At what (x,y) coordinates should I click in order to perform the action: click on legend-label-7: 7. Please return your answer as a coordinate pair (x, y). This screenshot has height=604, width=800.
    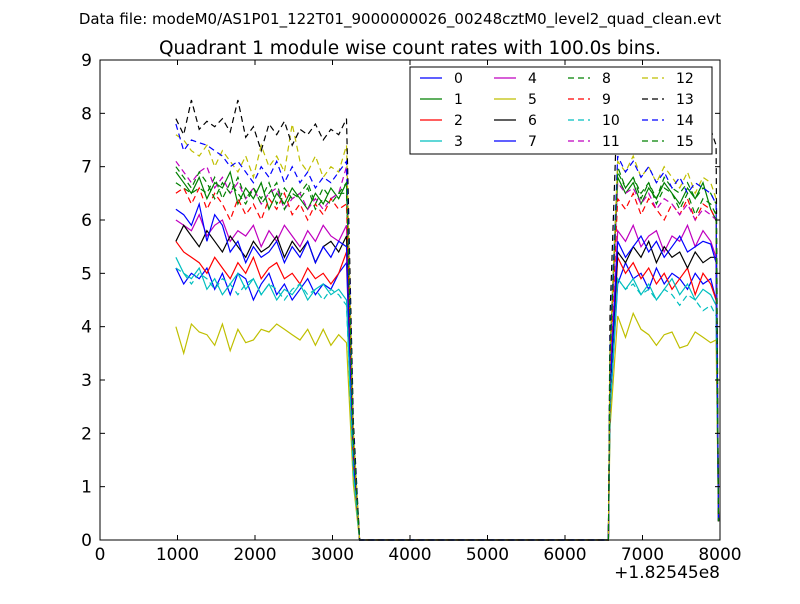
    Looking at the image, I should click on (532, 142).